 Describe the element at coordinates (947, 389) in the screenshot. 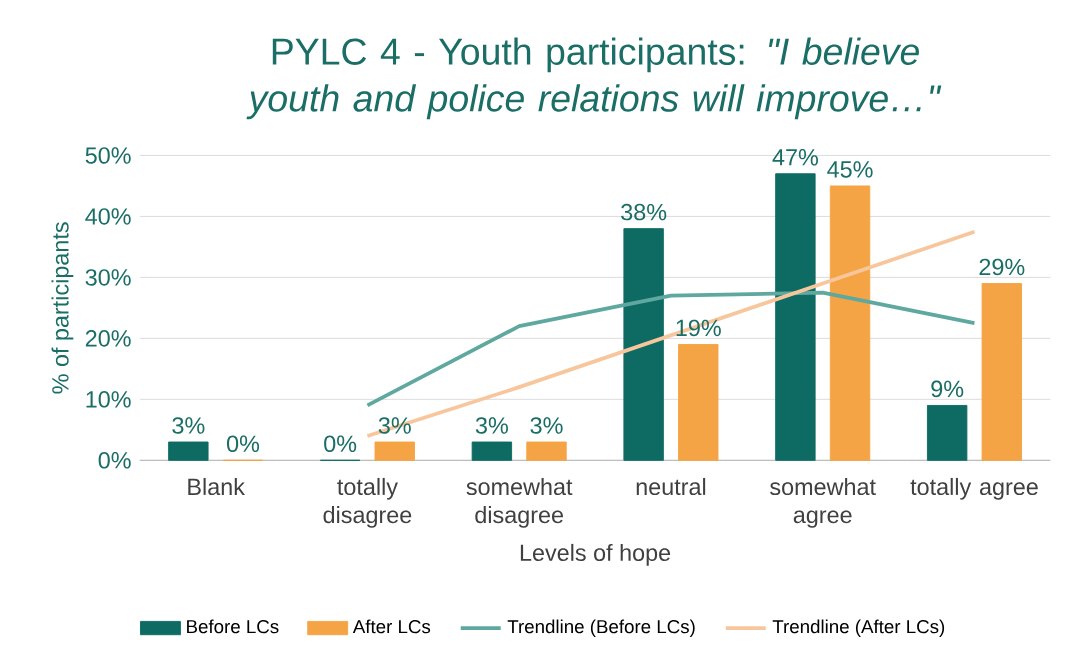

I see `data-label: 9%` at that location.